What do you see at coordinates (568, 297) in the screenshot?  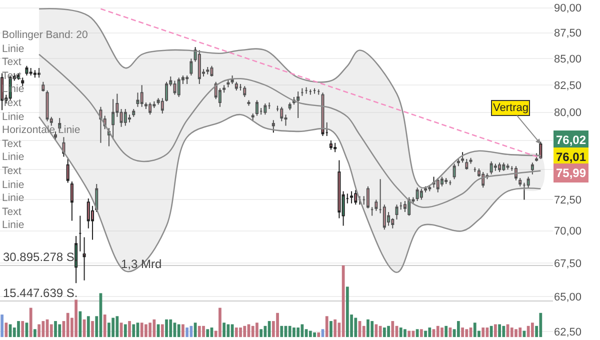 I see `y-tick-label: 65,00` at bounding box center [568, 297].